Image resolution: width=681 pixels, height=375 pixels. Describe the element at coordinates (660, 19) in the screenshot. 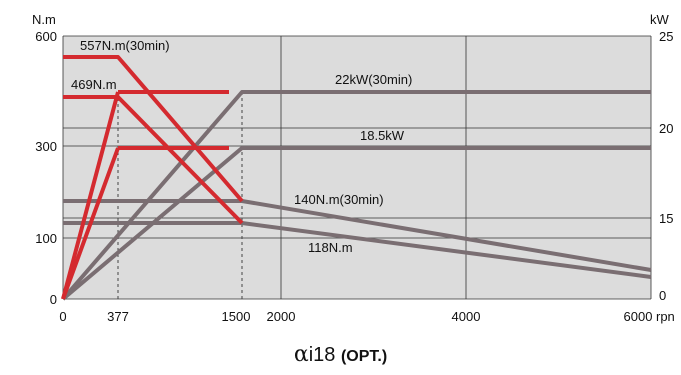

I see `y-right-unit: kW` at that location.